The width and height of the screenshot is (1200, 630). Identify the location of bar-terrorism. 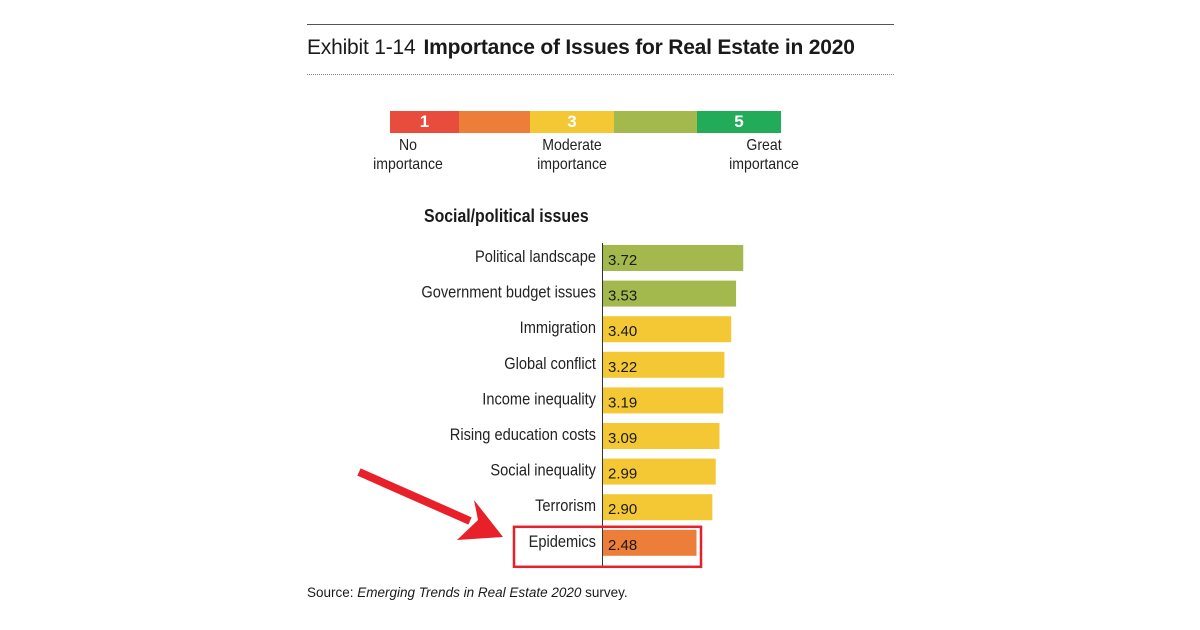
(658, 507).